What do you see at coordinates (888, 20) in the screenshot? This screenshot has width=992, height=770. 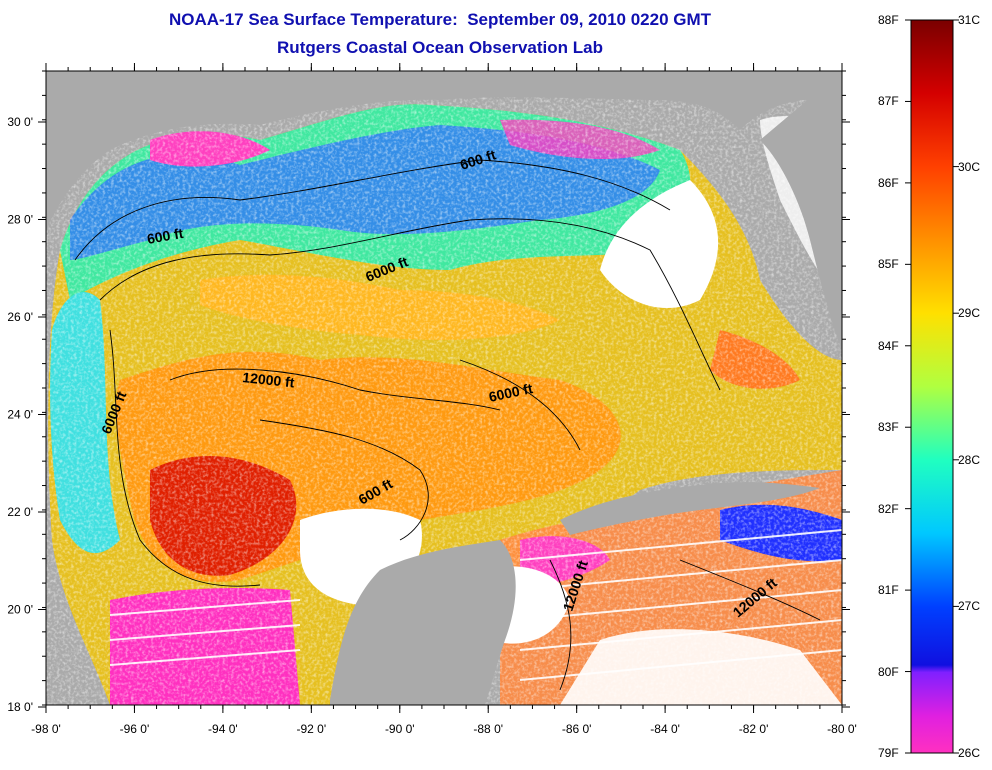 I see `colorbar-fahrenheit-label: 88F` at bounding box center [888, 20].